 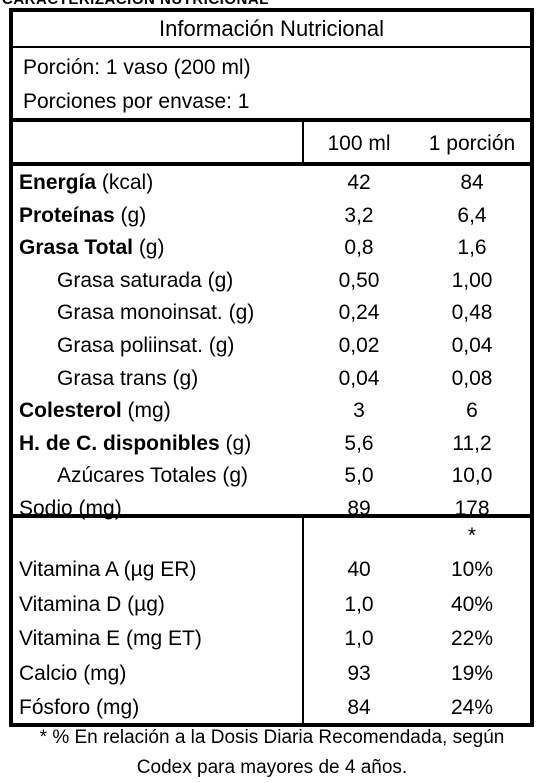 I want to click on nutrient-value-100ml: 0,04, so click(x=359, y=378).